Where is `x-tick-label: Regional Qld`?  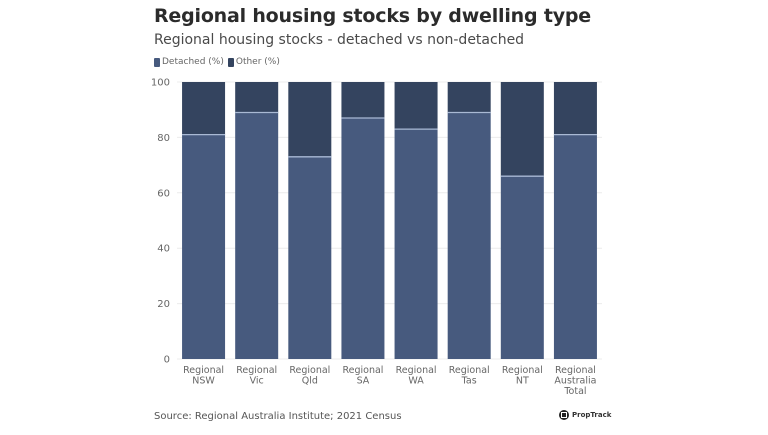
x-tick-label: Regional Qld is located at coordinates (309, 376).